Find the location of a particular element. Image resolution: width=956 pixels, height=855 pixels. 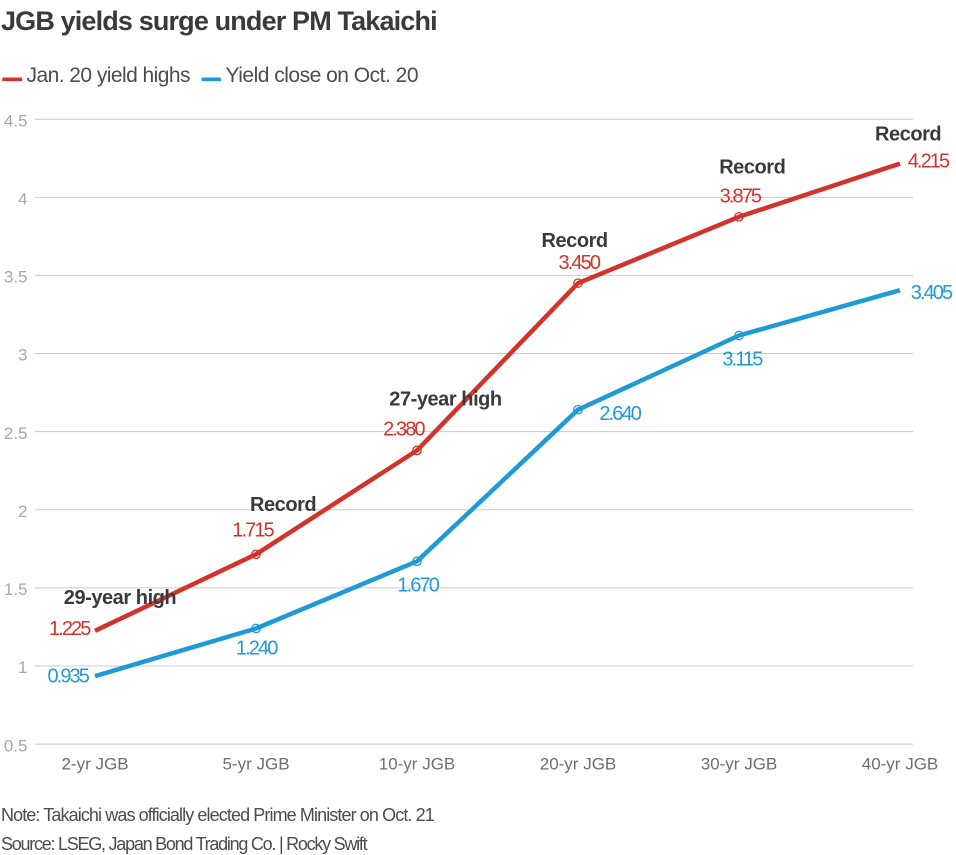

svg-text: 2-yr JGB is located at coordinates (94, 764).